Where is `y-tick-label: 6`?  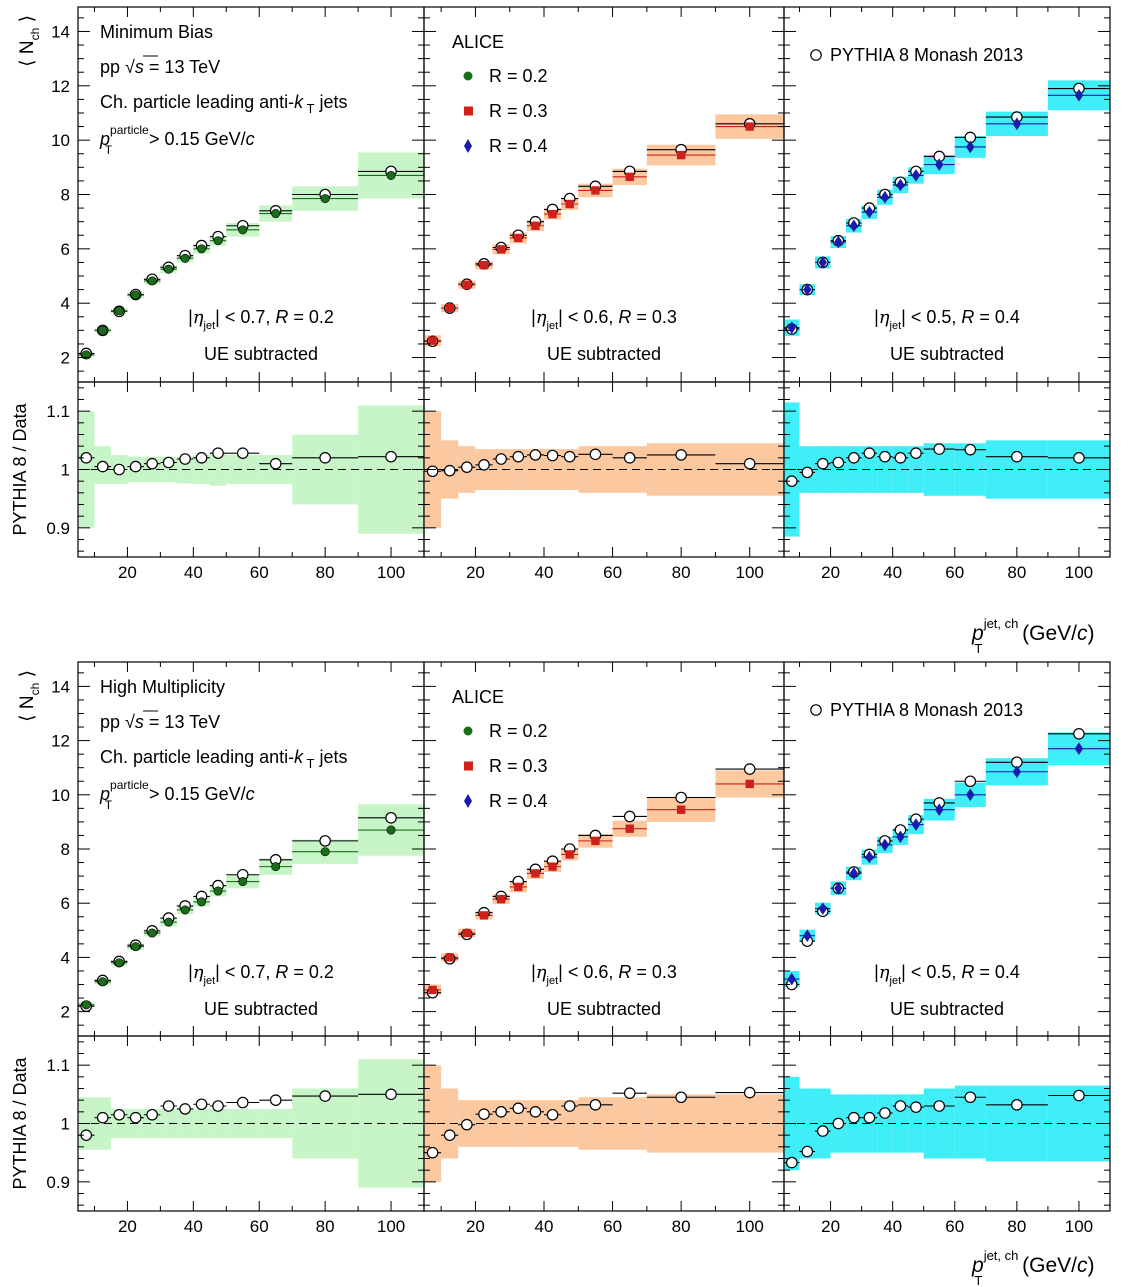 y-tick-label: 6 is located at coordinates (65, 903).